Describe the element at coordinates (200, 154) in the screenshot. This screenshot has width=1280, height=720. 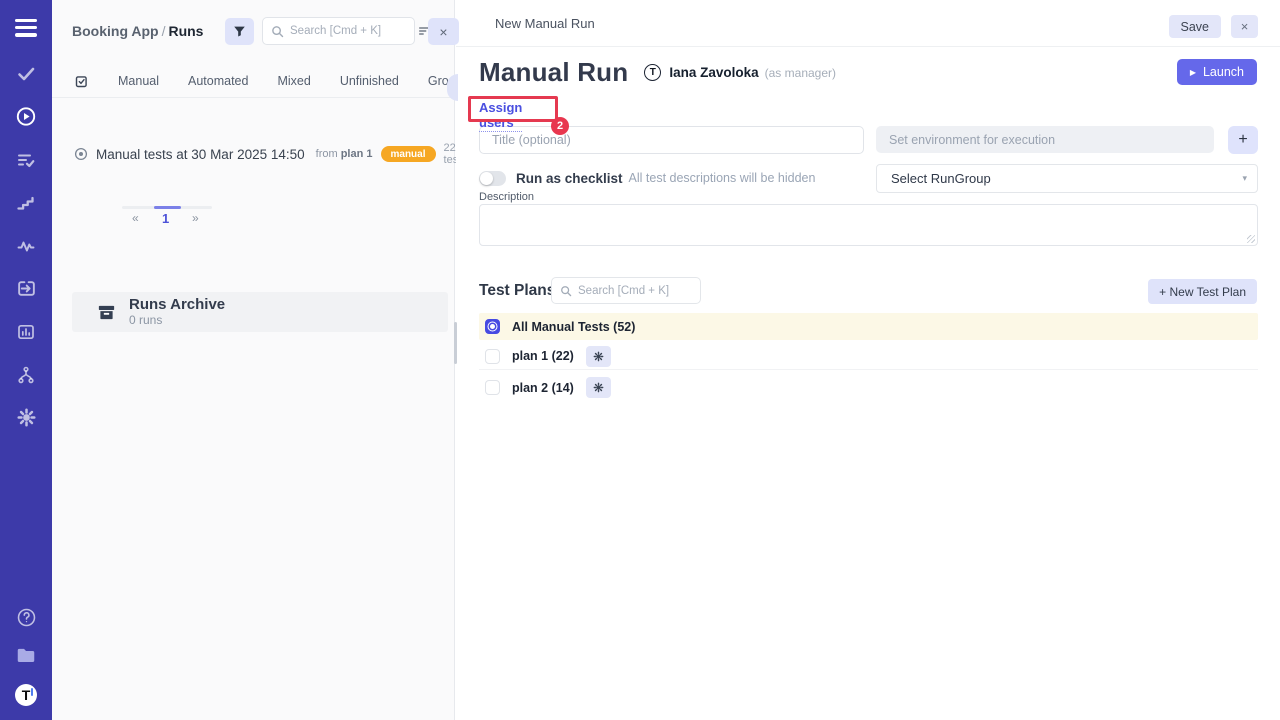
I see `run-title: Manual tests at 30 Mar 2025 14:50` at that location.